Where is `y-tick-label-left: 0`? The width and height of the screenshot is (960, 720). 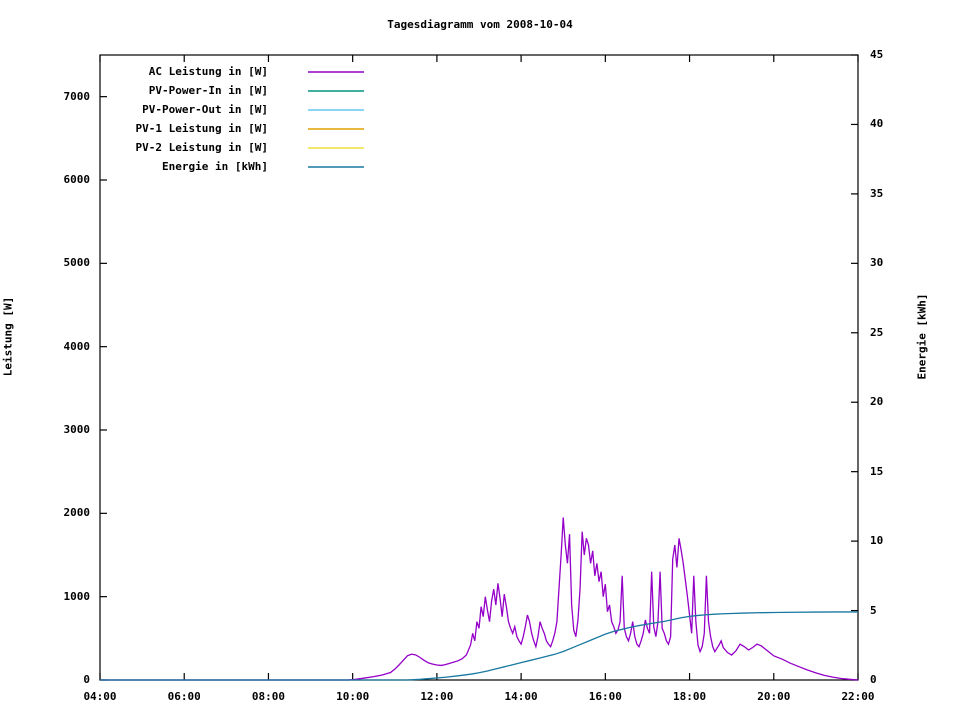
y-tick-label-left: 0 is located at coordinates (86, 679).